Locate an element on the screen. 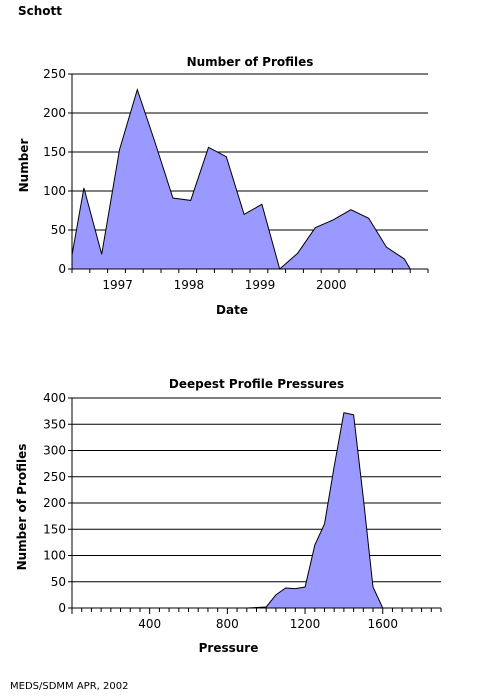  chart2-title: Deepest Profile Pressures is located at coordinates (256, 384).